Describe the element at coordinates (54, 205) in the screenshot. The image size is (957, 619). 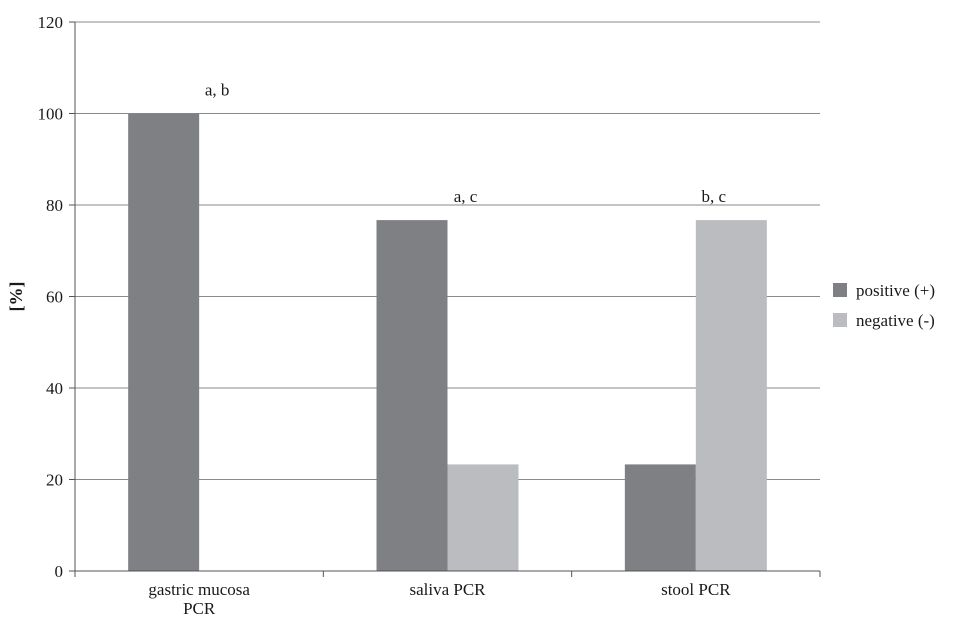
I see `y-tick-label: 80` at that location.